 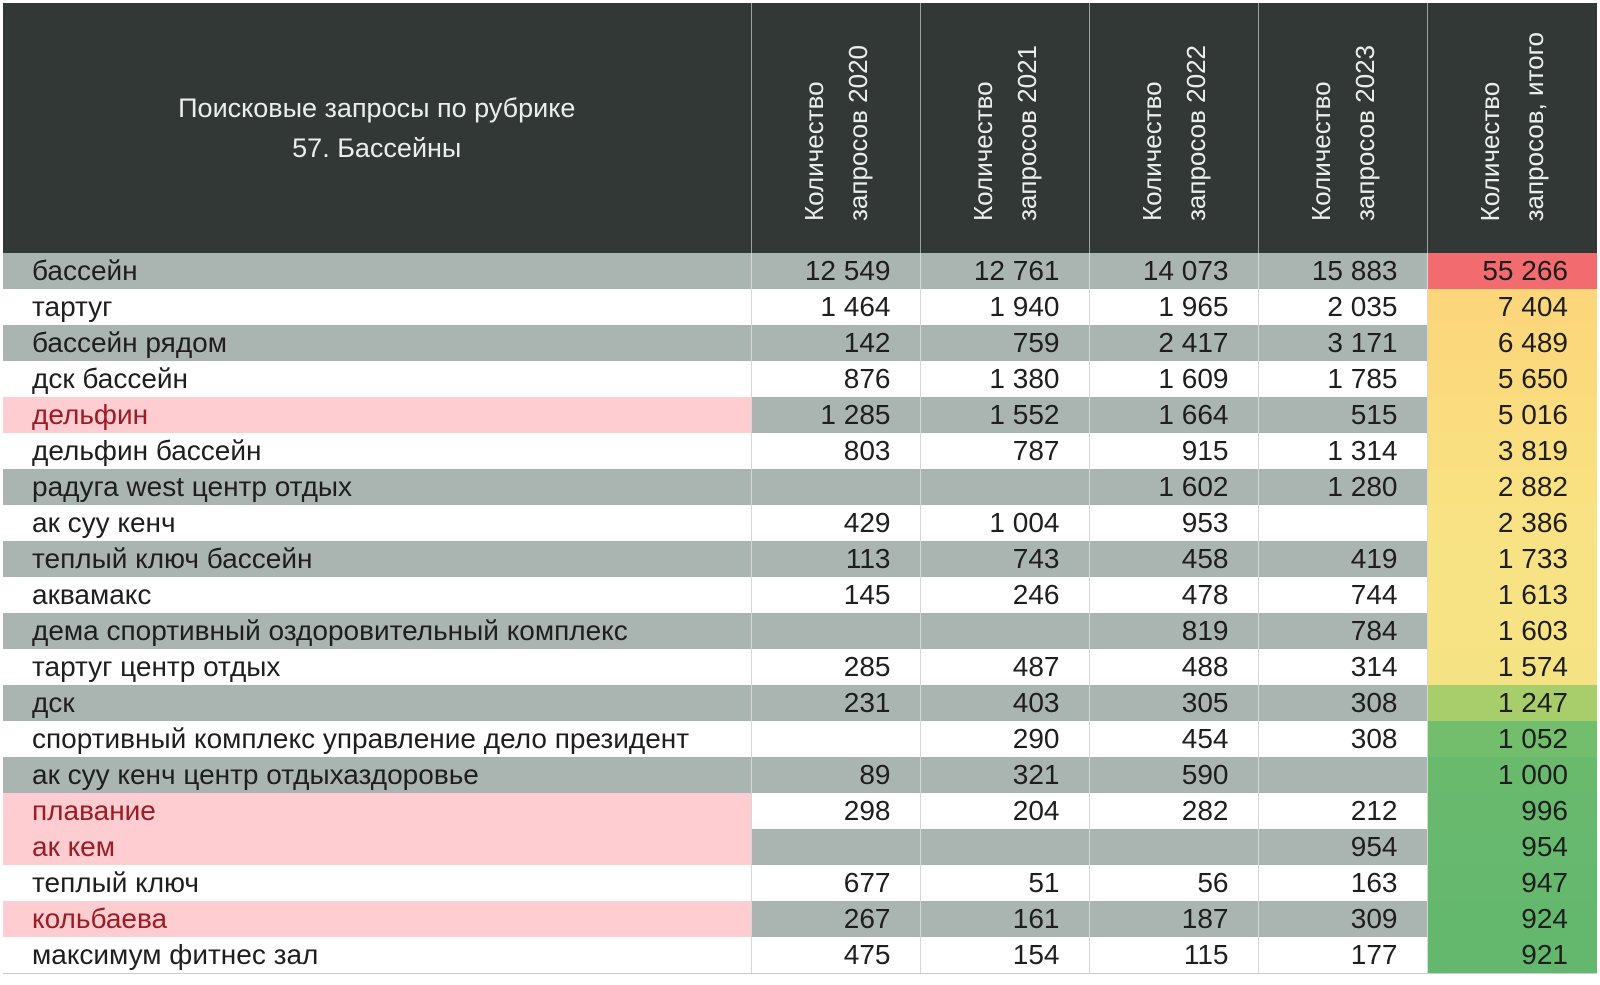 What do you see at coordinates (1173, 379) in the screenshot?
I see `count-2022-cell: 1 609` at bounding box center [1173, 379].